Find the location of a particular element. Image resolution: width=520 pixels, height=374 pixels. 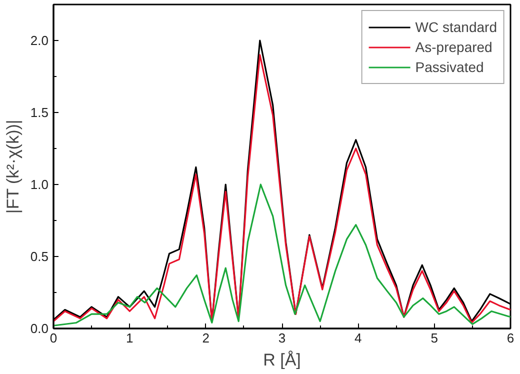

y-tick-label: 1.0 is located at coordinates (39, 184).